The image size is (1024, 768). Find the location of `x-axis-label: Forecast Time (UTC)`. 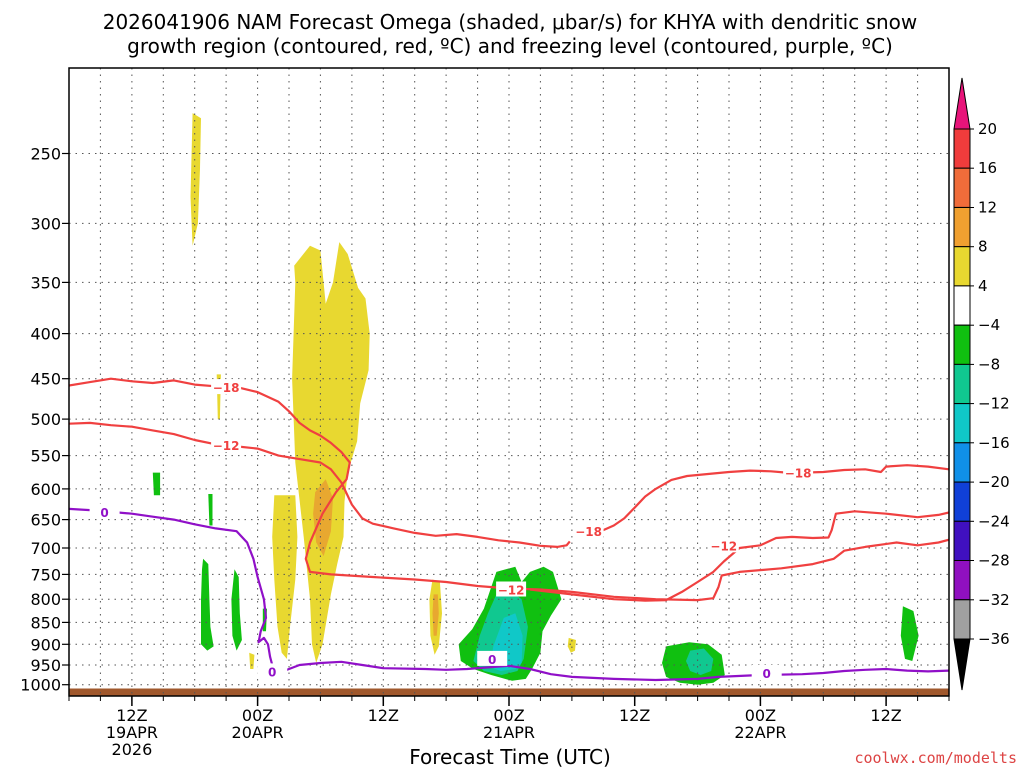

x-axis-label: Forecast Time (UTC) is located at coordinates (510, 756).